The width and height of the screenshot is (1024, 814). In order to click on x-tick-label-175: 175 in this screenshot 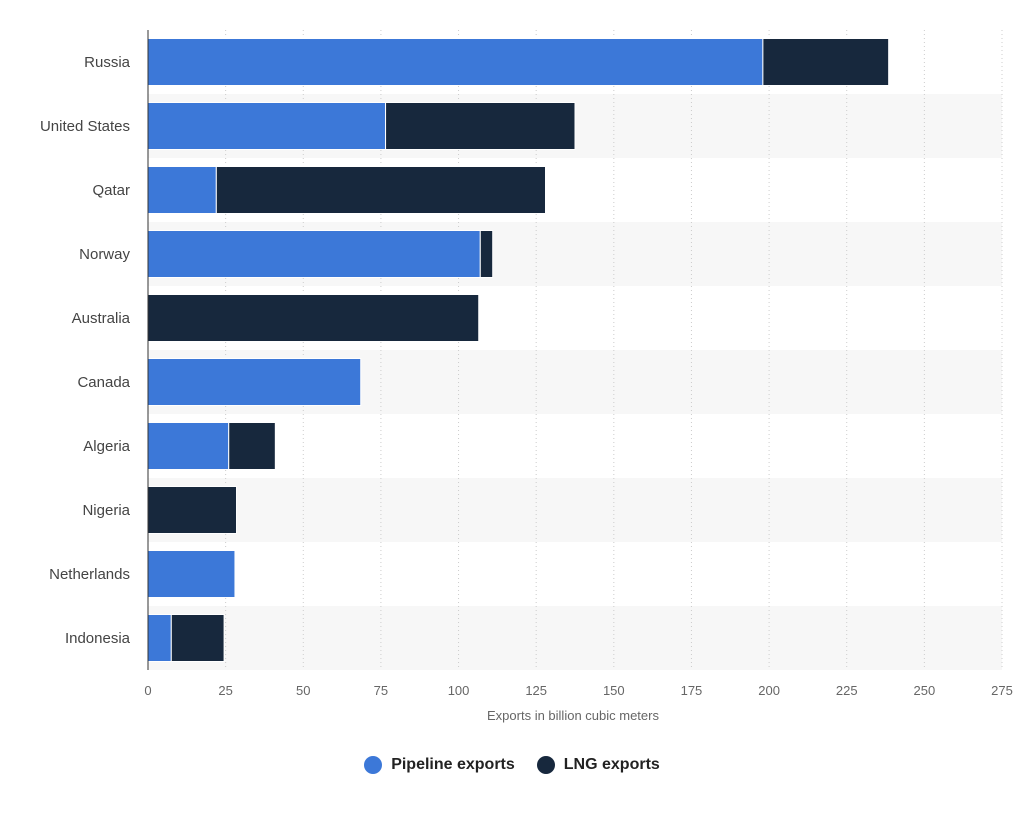, I will do `click(692, 690)`.